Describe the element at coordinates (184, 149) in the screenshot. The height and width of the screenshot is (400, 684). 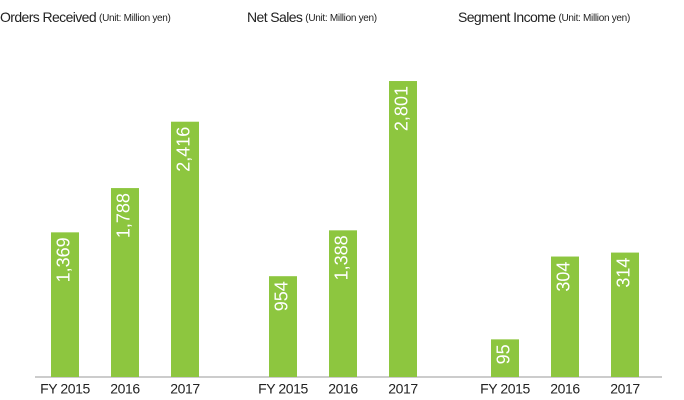
I see `value-label: 2,416` at that location.